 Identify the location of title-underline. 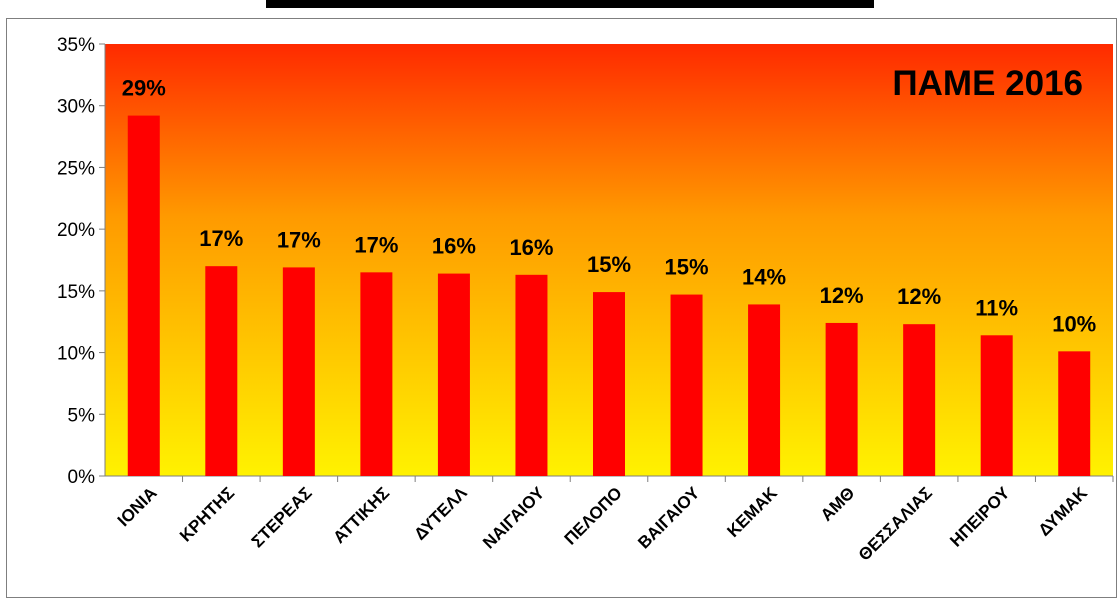
(570, 4).